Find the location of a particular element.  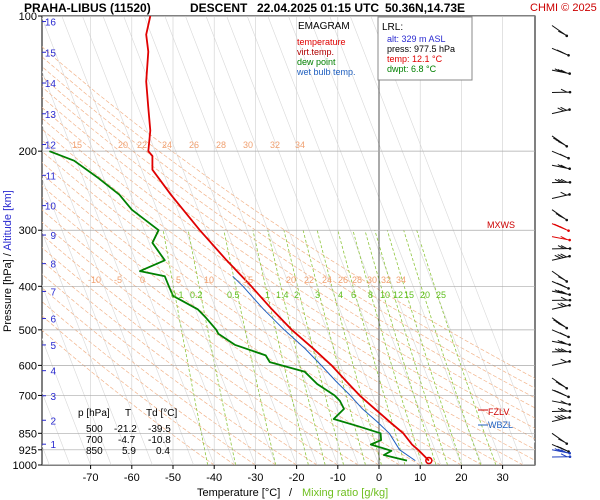

table-cell: -10.8 is located at coordinates (159, 440).